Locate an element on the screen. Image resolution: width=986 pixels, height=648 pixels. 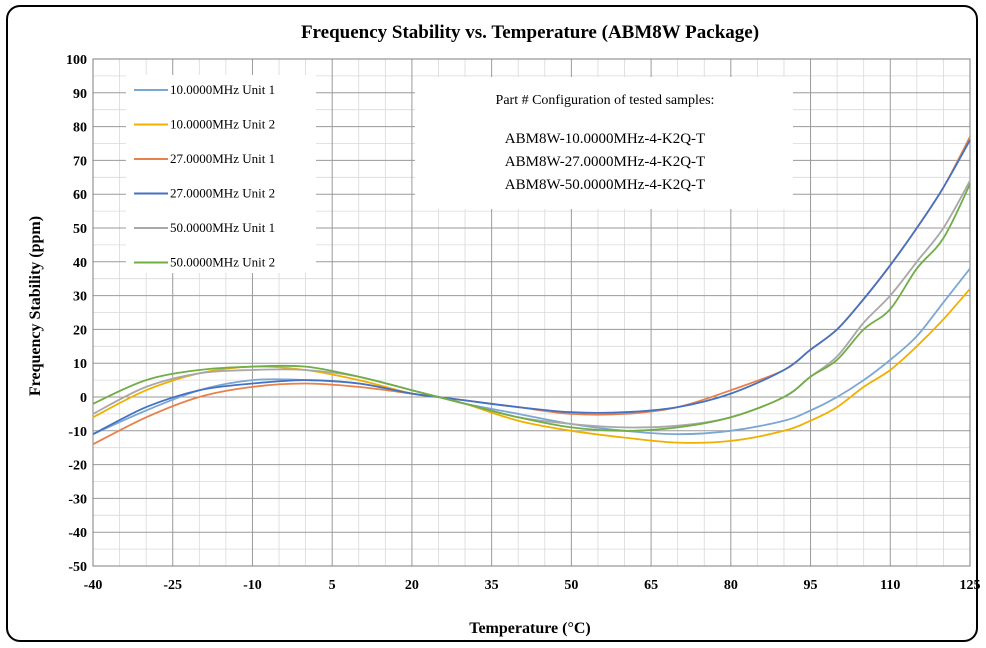
legend-box is located at coordinates (221, 174).